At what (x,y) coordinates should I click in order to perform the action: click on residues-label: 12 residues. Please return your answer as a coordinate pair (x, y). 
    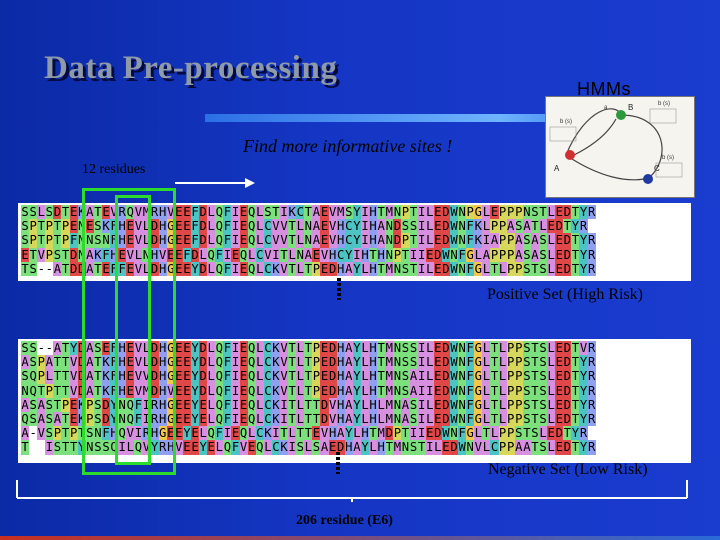
    Looking at the image, I should click on (114, 169).